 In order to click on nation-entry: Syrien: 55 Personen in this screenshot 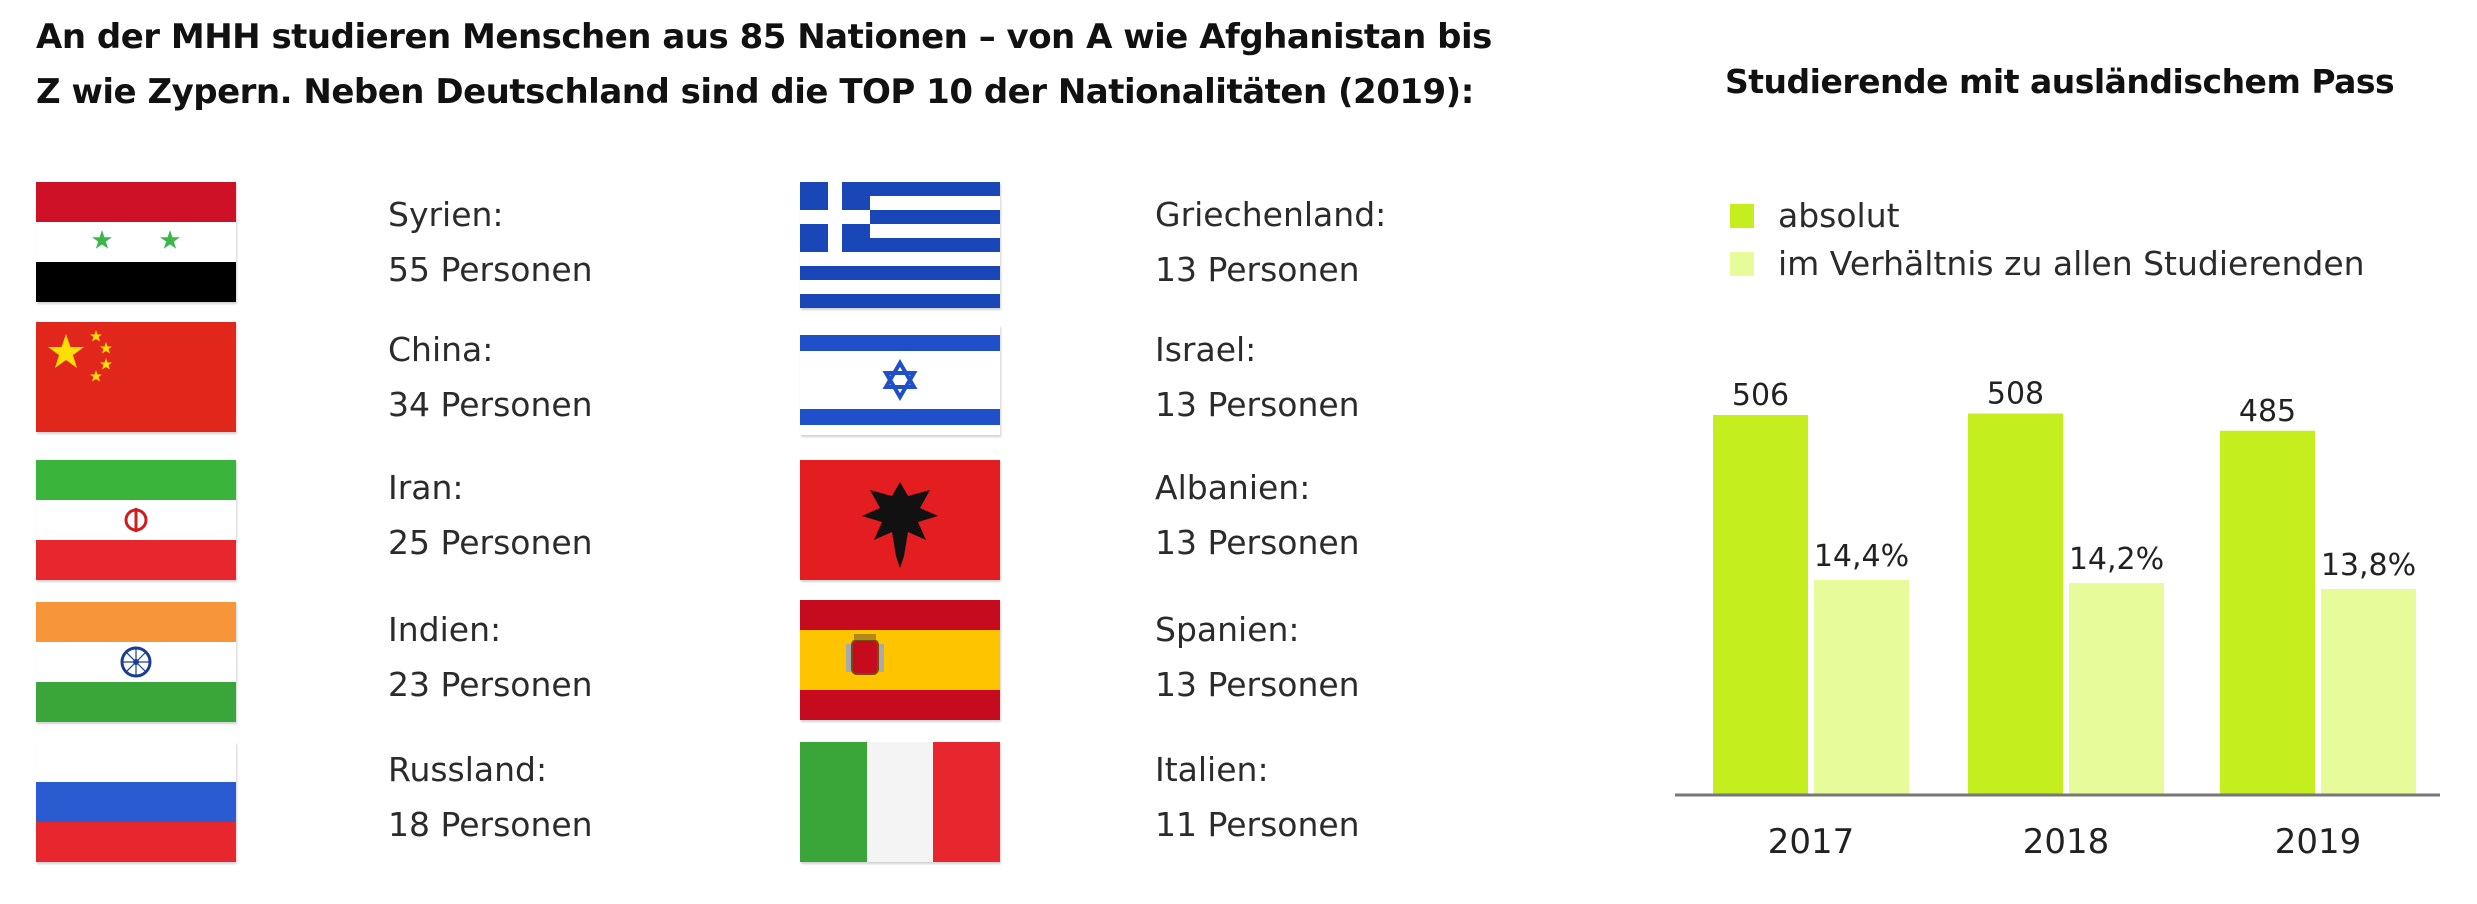, I will do `click(490, 242)`.